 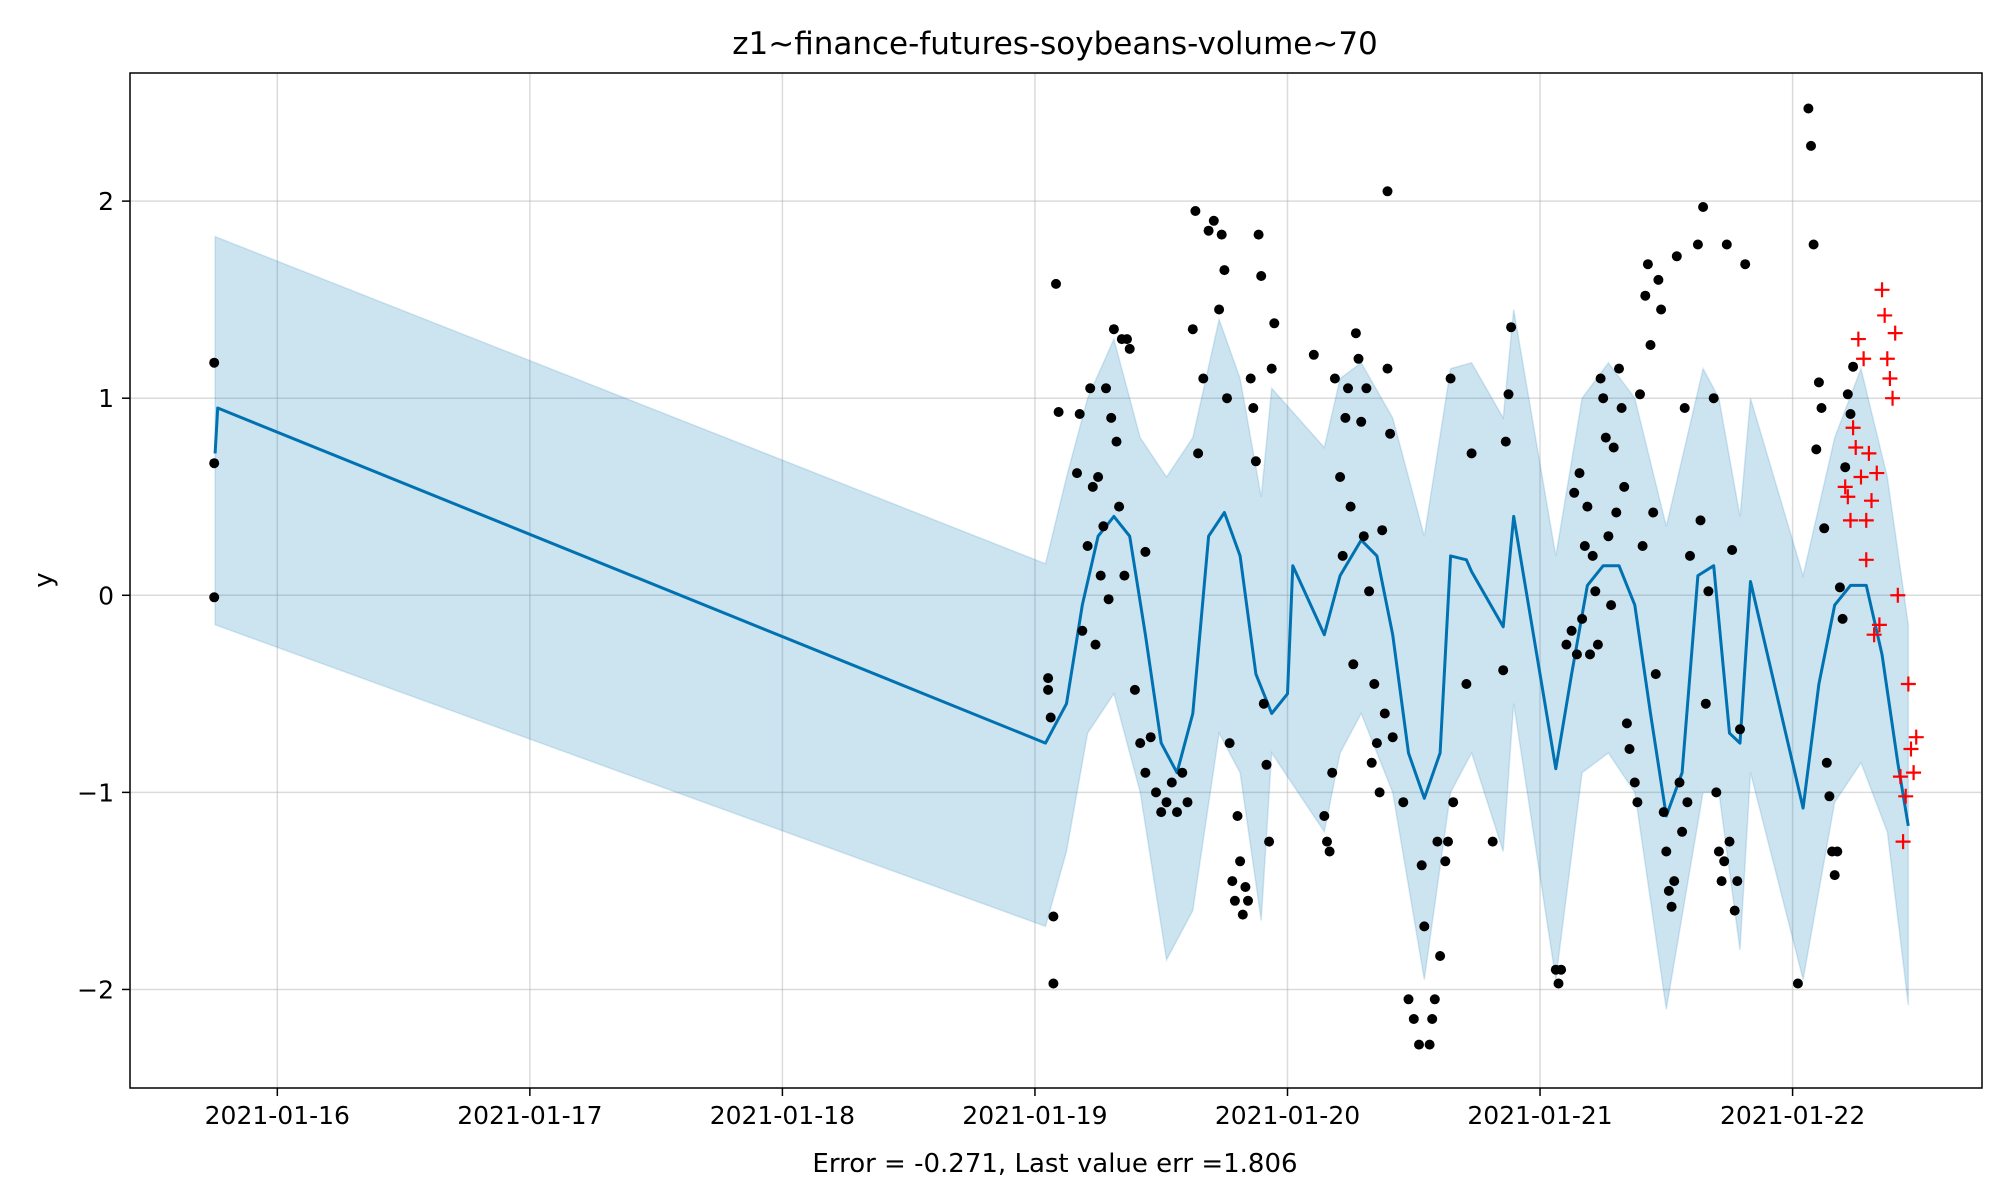 What do you see at coordinates (277, 1115) in the screenshot?
I see `x-tick-label: 2021-01-16` at bounding box center [277, 1115].